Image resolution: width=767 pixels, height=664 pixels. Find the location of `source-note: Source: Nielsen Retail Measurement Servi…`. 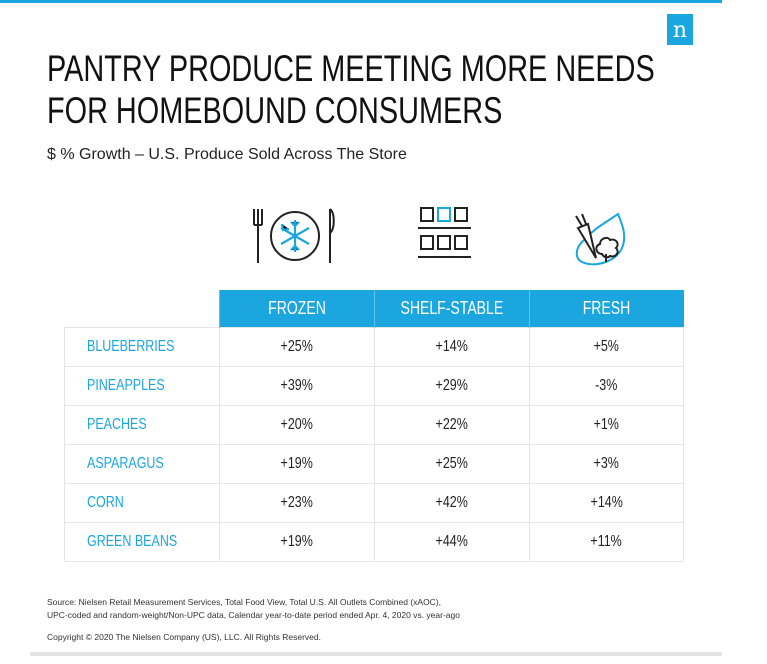

source-note: Source: Nielsen Retail Measurement Servi… is located at coordinates (253, 608).